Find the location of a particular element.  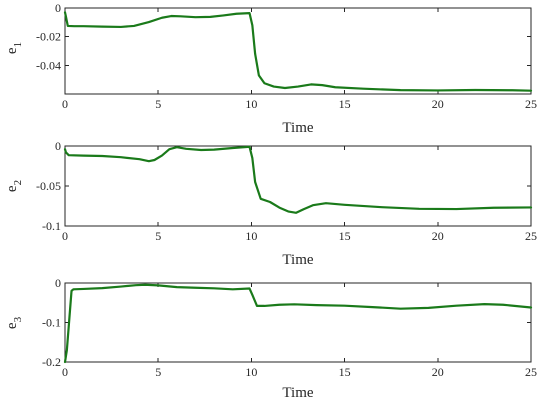

y-tick-label: -0.2 is located at coordinates (51, 362).